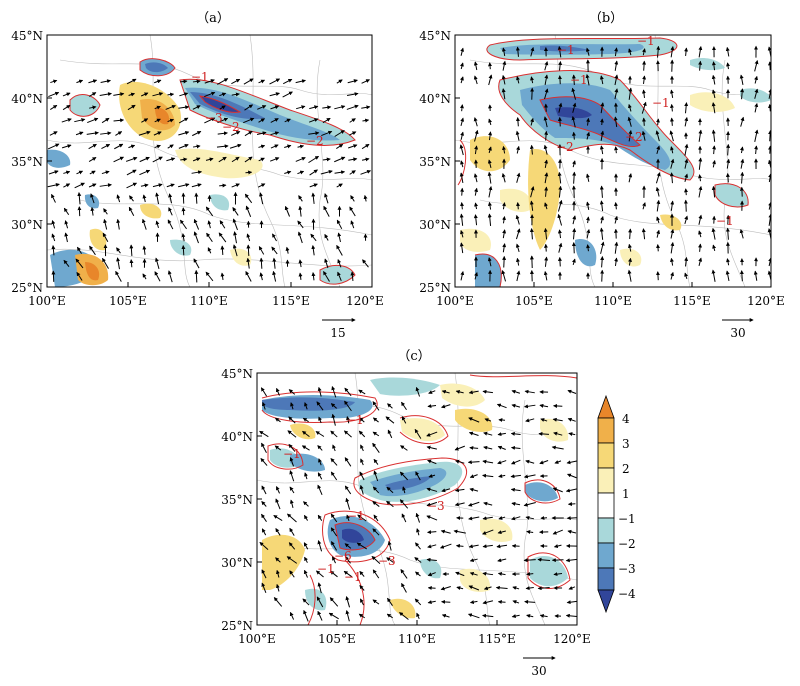  Describe the element at coordinates (27, 162) in the screenshot. I see `panel-a-lat-labels: 45°N 40°N 35°N 30°N 25°N` at that location.